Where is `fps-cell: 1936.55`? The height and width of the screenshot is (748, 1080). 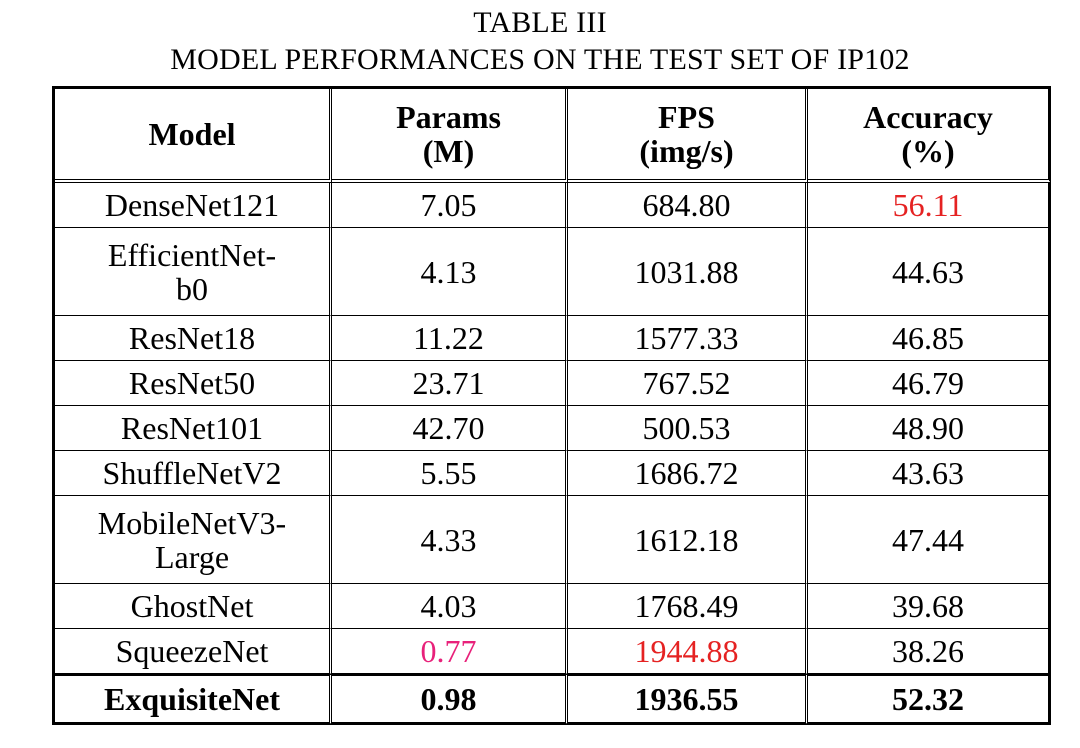
fps-cell: 1936.55 is located at coordinates (688, 699).